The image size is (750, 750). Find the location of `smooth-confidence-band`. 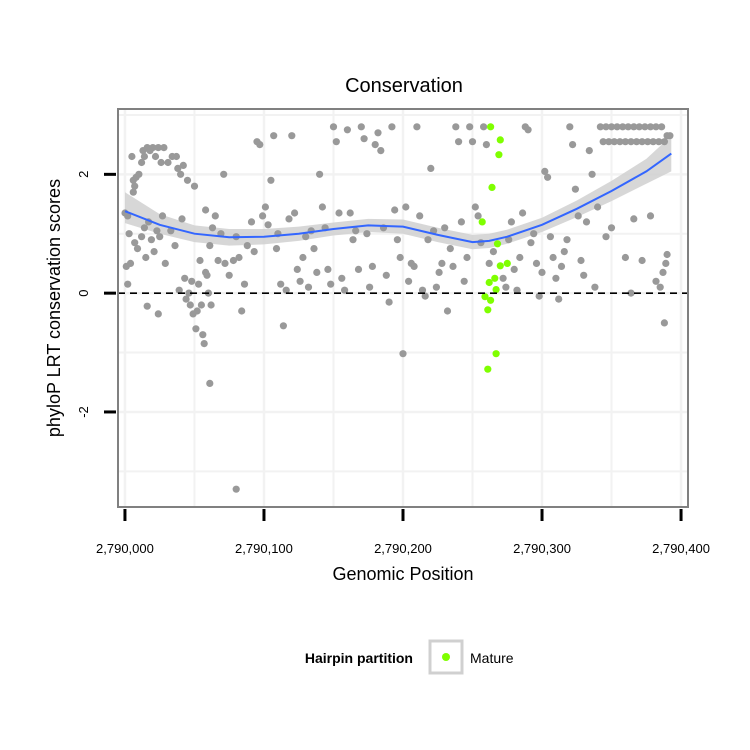

smooth-confidence-band is located at coordinates (398, 192).